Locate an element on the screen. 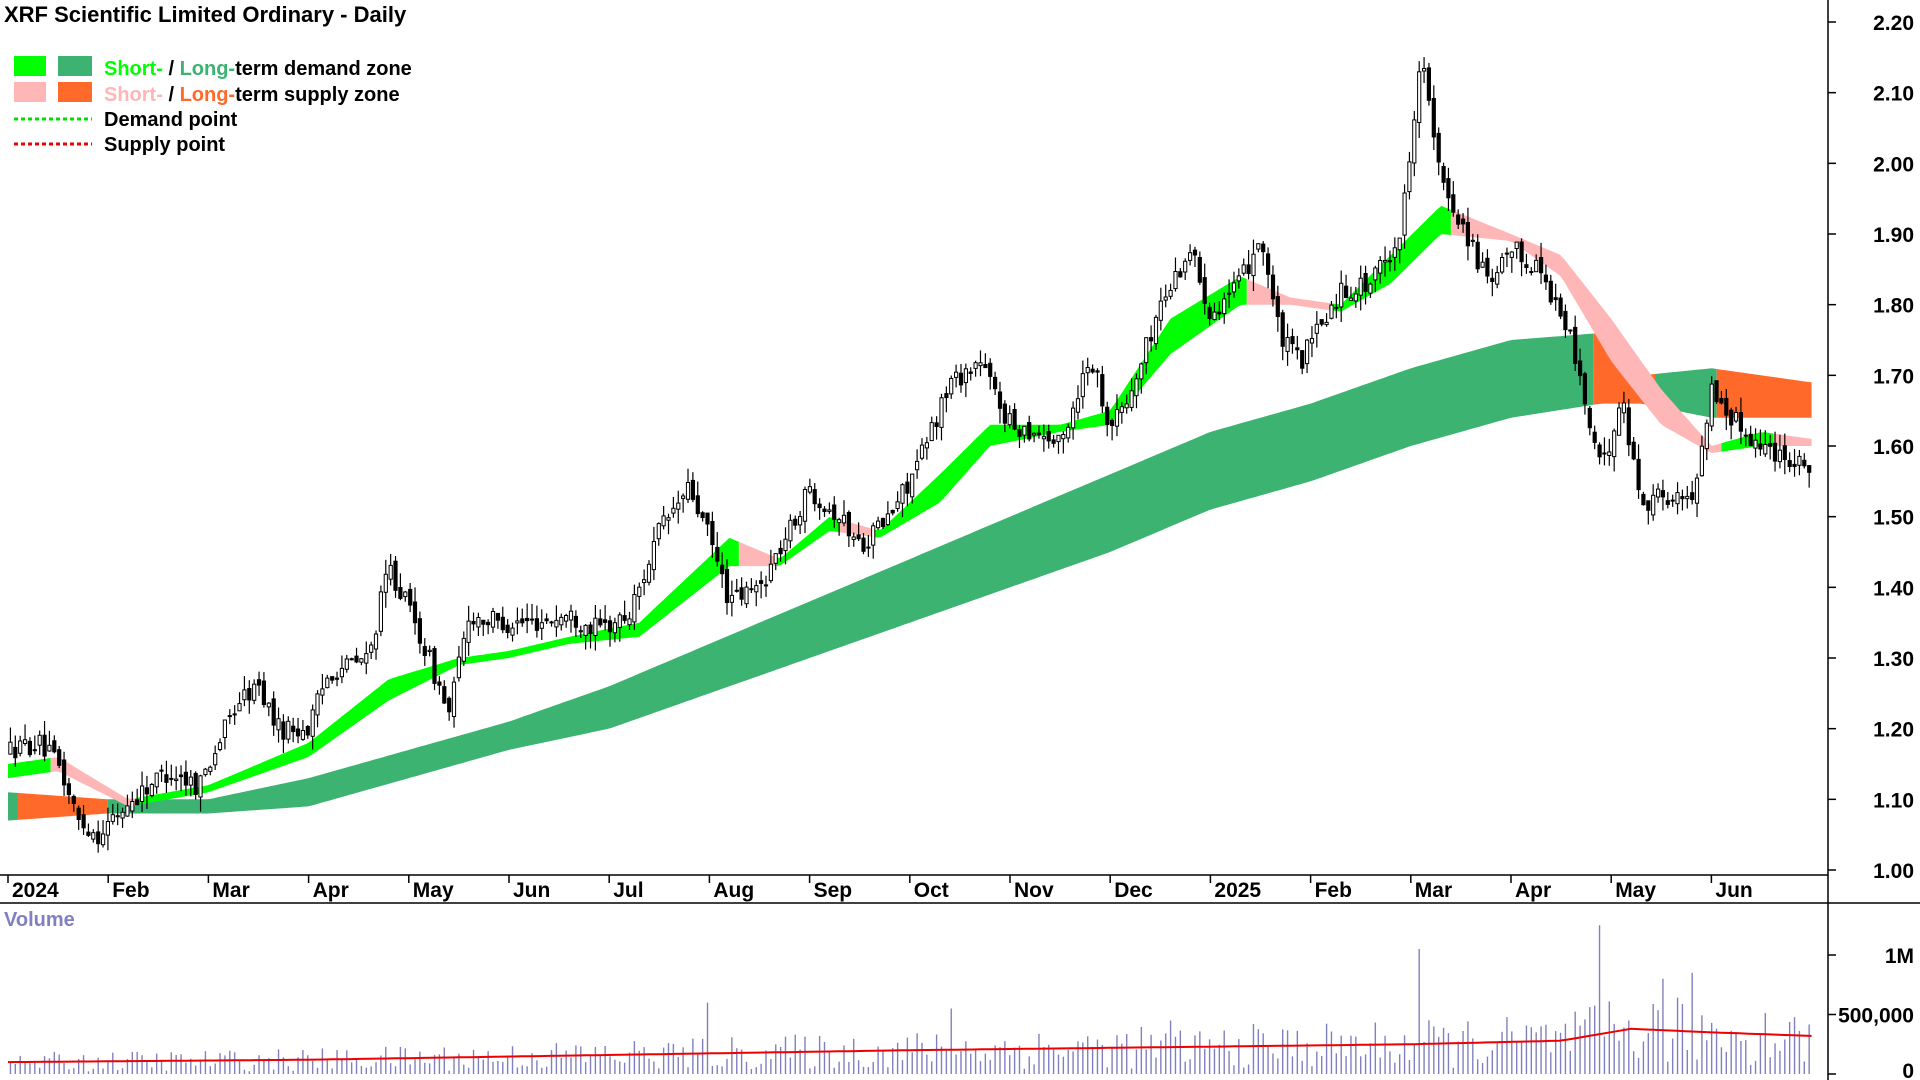 This screenshot has height=1080, width=1920. legend-label: Supply point is located at coordinates (164, 145).